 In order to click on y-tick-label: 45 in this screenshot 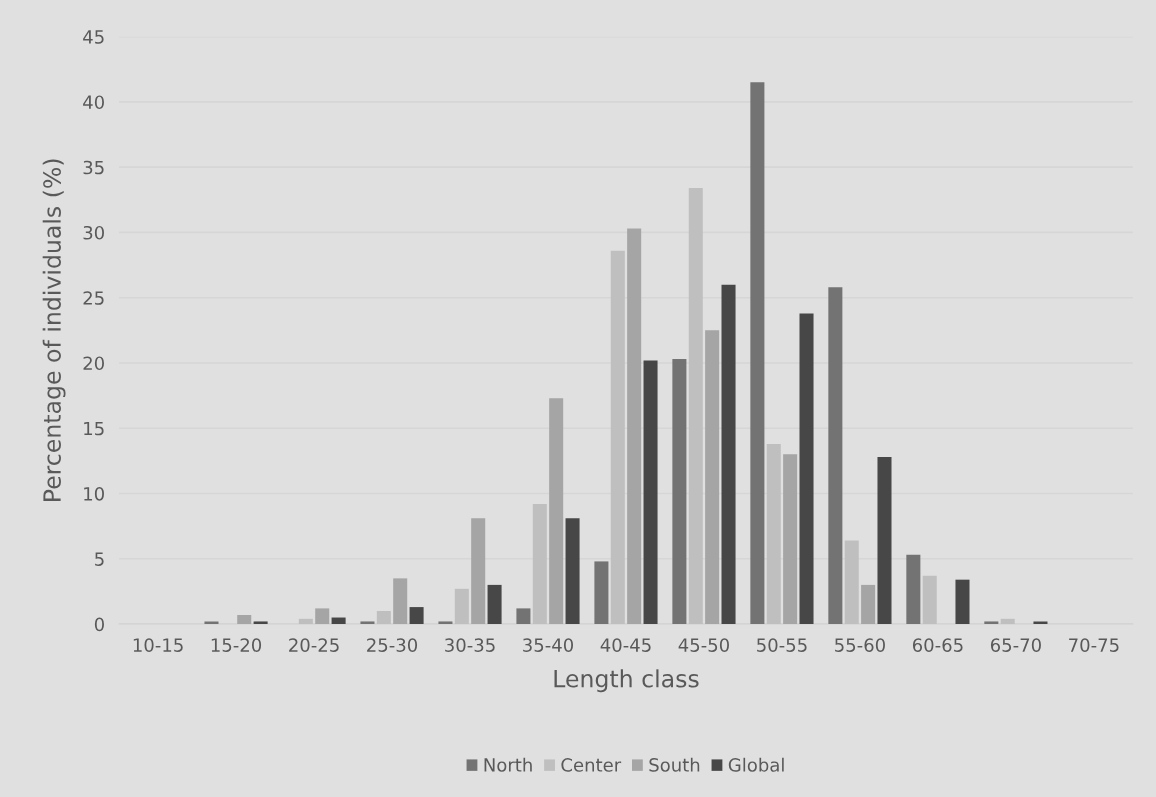, I will do `click(93, 37)`.